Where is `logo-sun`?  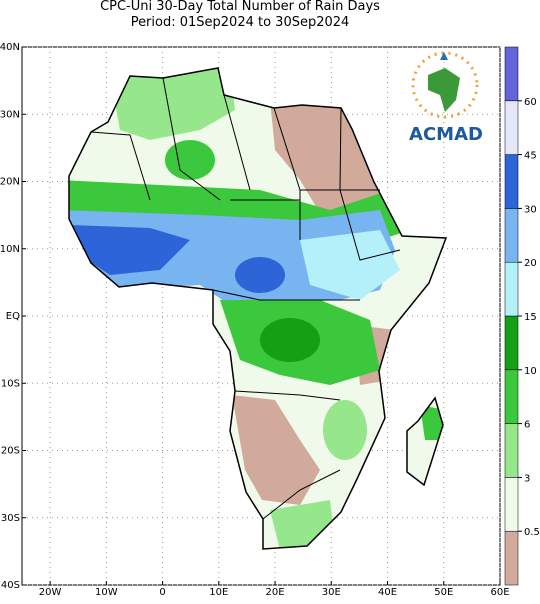 logo-sun is located at coordinates (445, 85).